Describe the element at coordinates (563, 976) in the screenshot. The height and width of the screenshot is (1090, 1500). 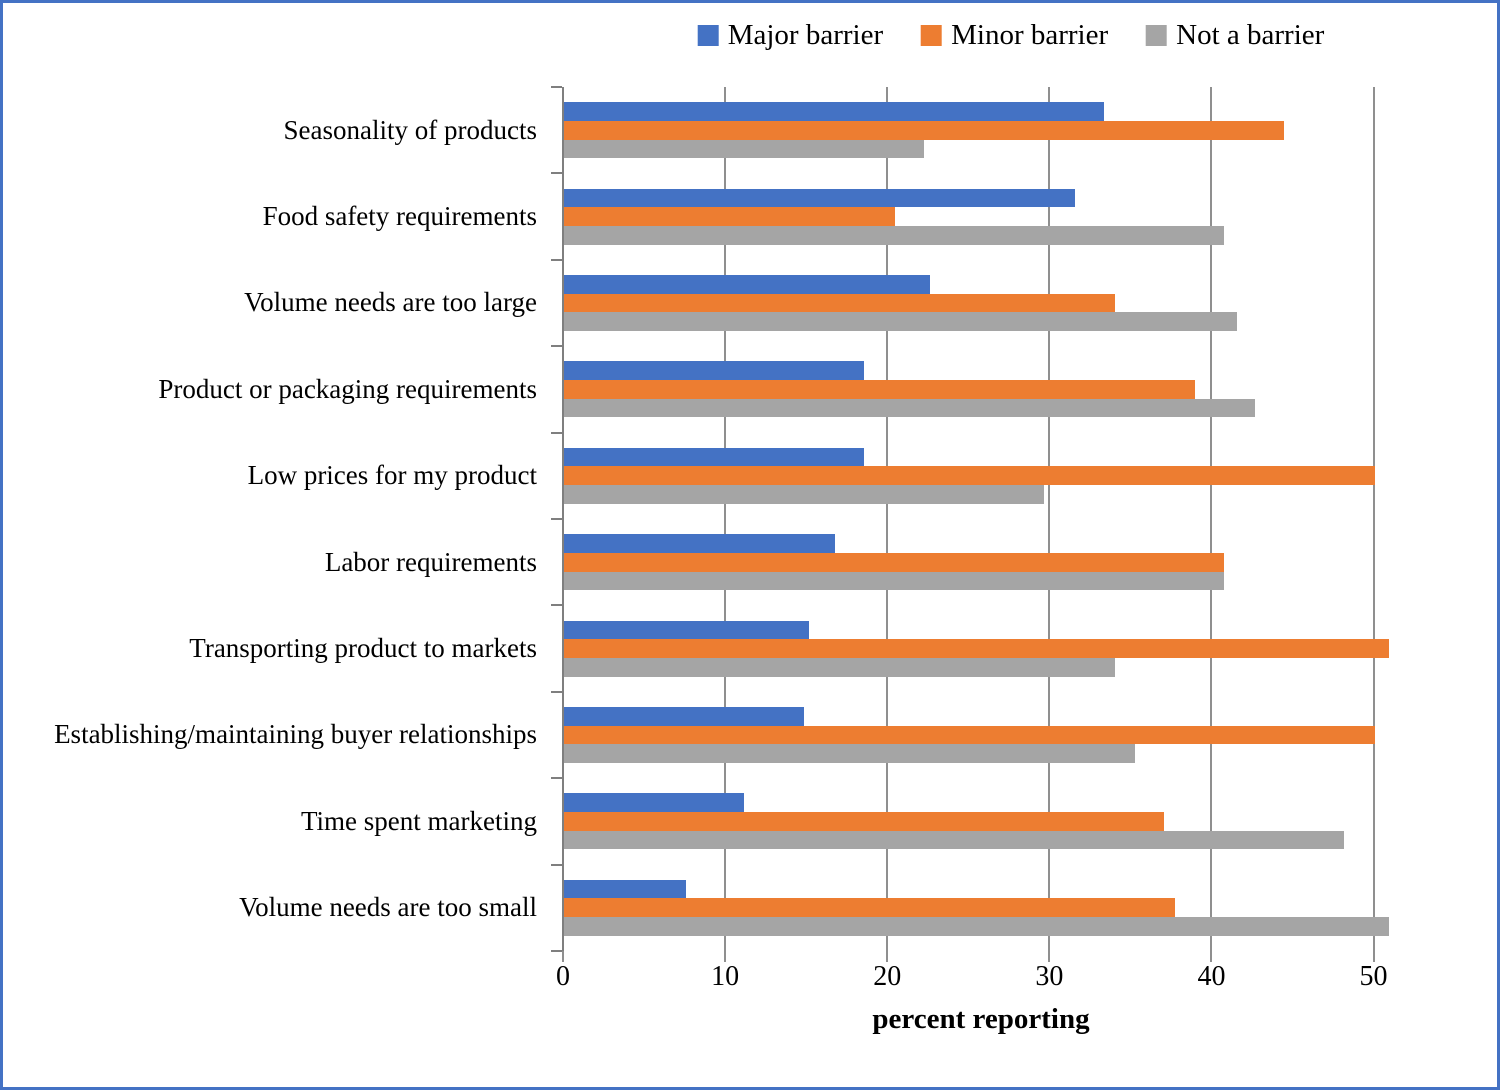
I see `x-axis-tick-label: 0` at that location.